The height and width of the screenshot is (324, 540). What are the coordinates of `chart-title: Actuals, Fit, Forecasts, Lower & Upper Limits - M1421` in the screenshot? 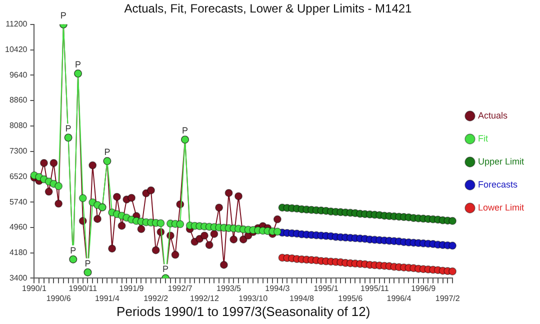 It's located at (268, 9).